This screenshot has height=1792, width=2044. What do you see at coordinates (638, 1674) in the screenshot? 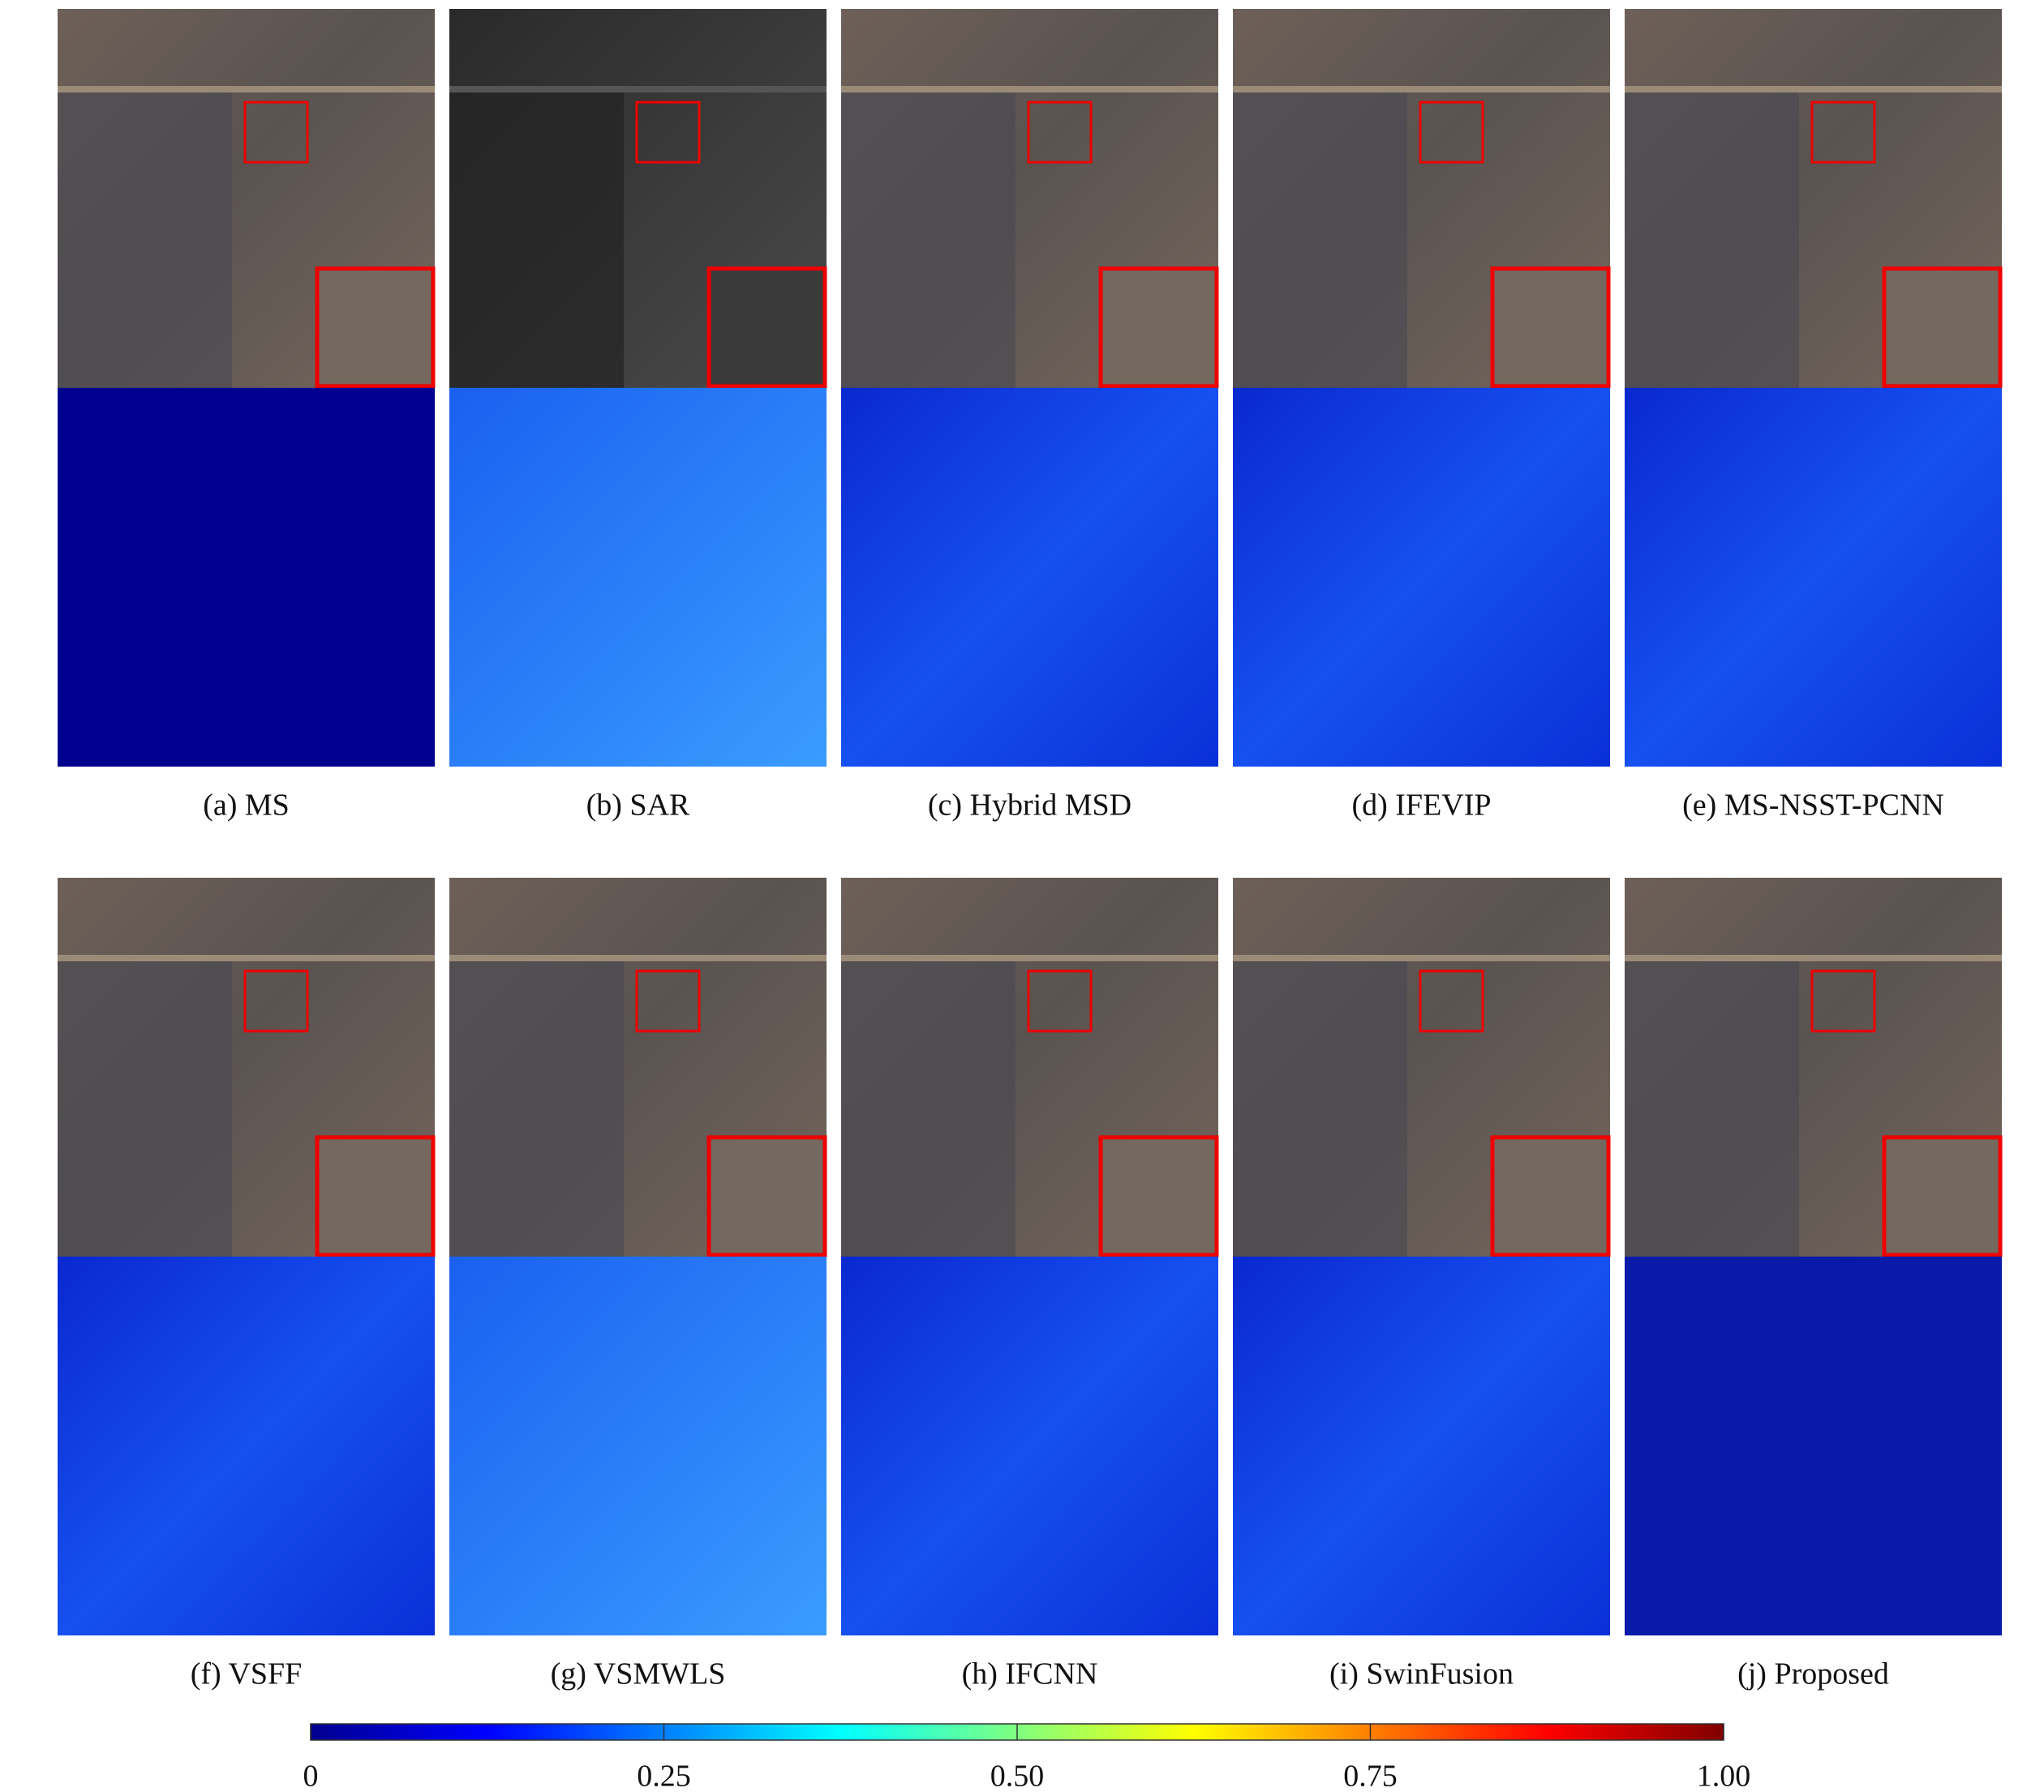
I see `caption: (g) VSMWLS` at bounding box center [638, 1674].